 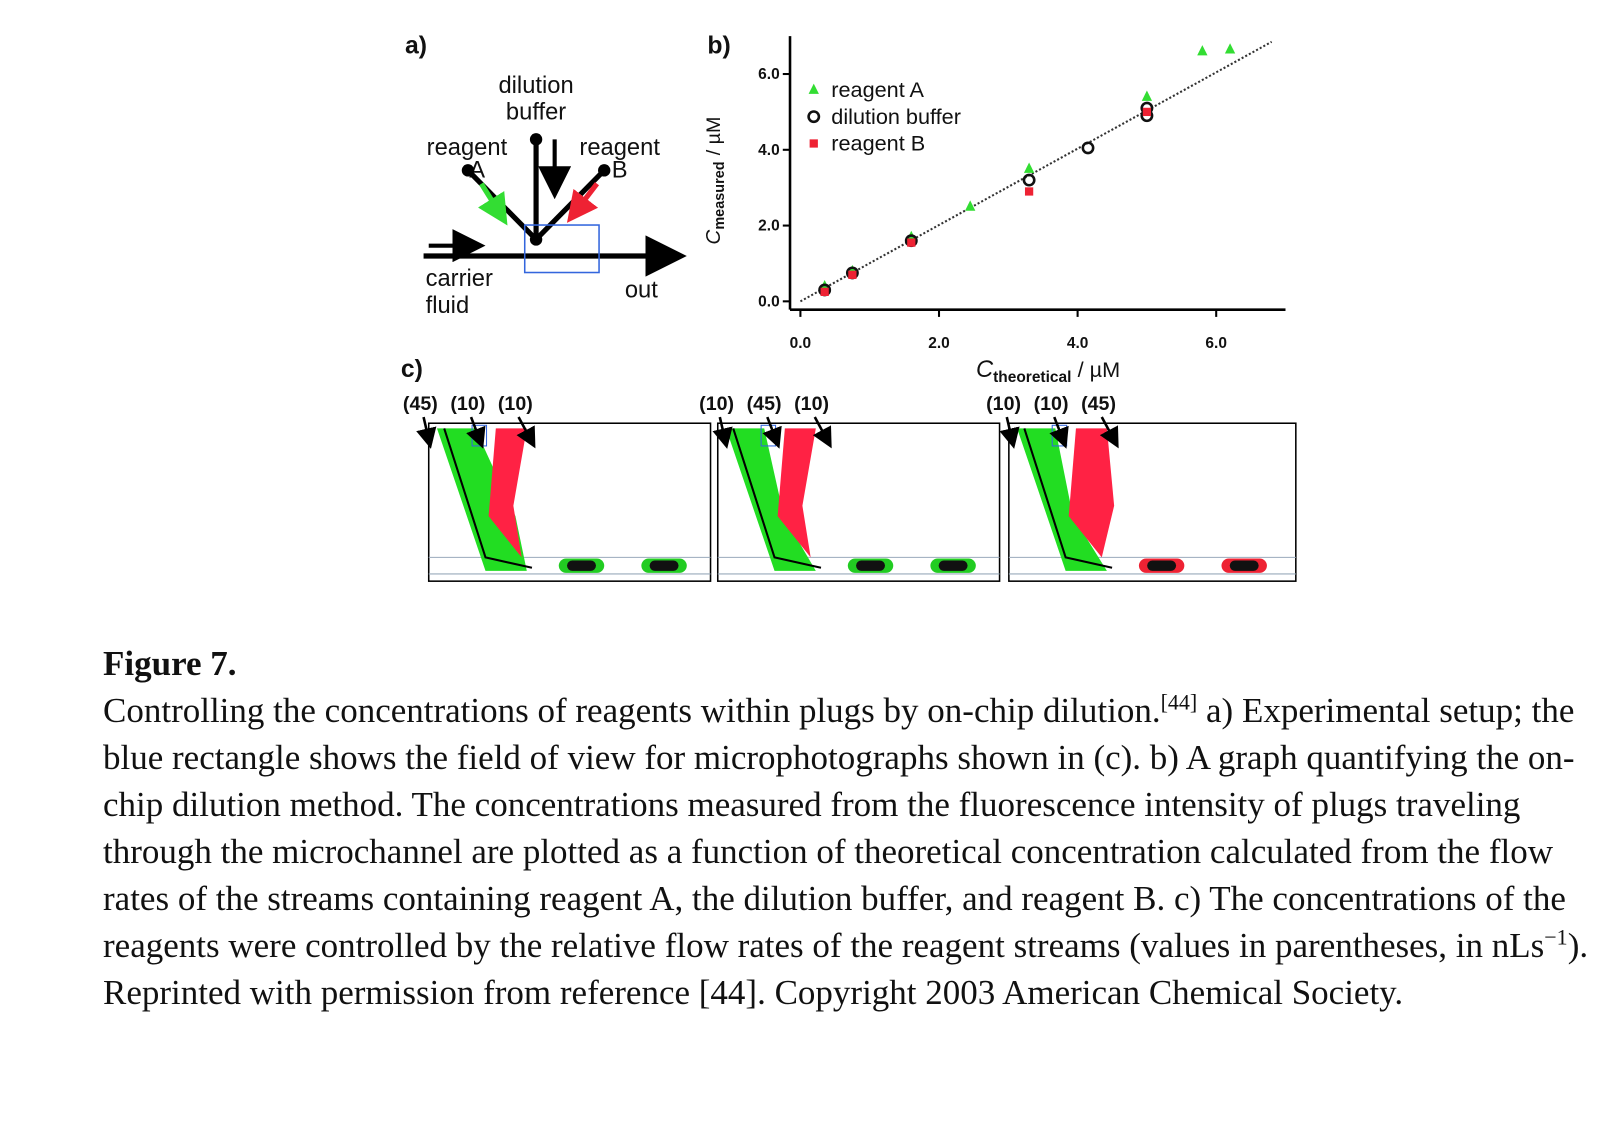 What do you see at coordinates (536, 113) in the screenshot?
I see `label: buffer` at bounding box center [536, 113].